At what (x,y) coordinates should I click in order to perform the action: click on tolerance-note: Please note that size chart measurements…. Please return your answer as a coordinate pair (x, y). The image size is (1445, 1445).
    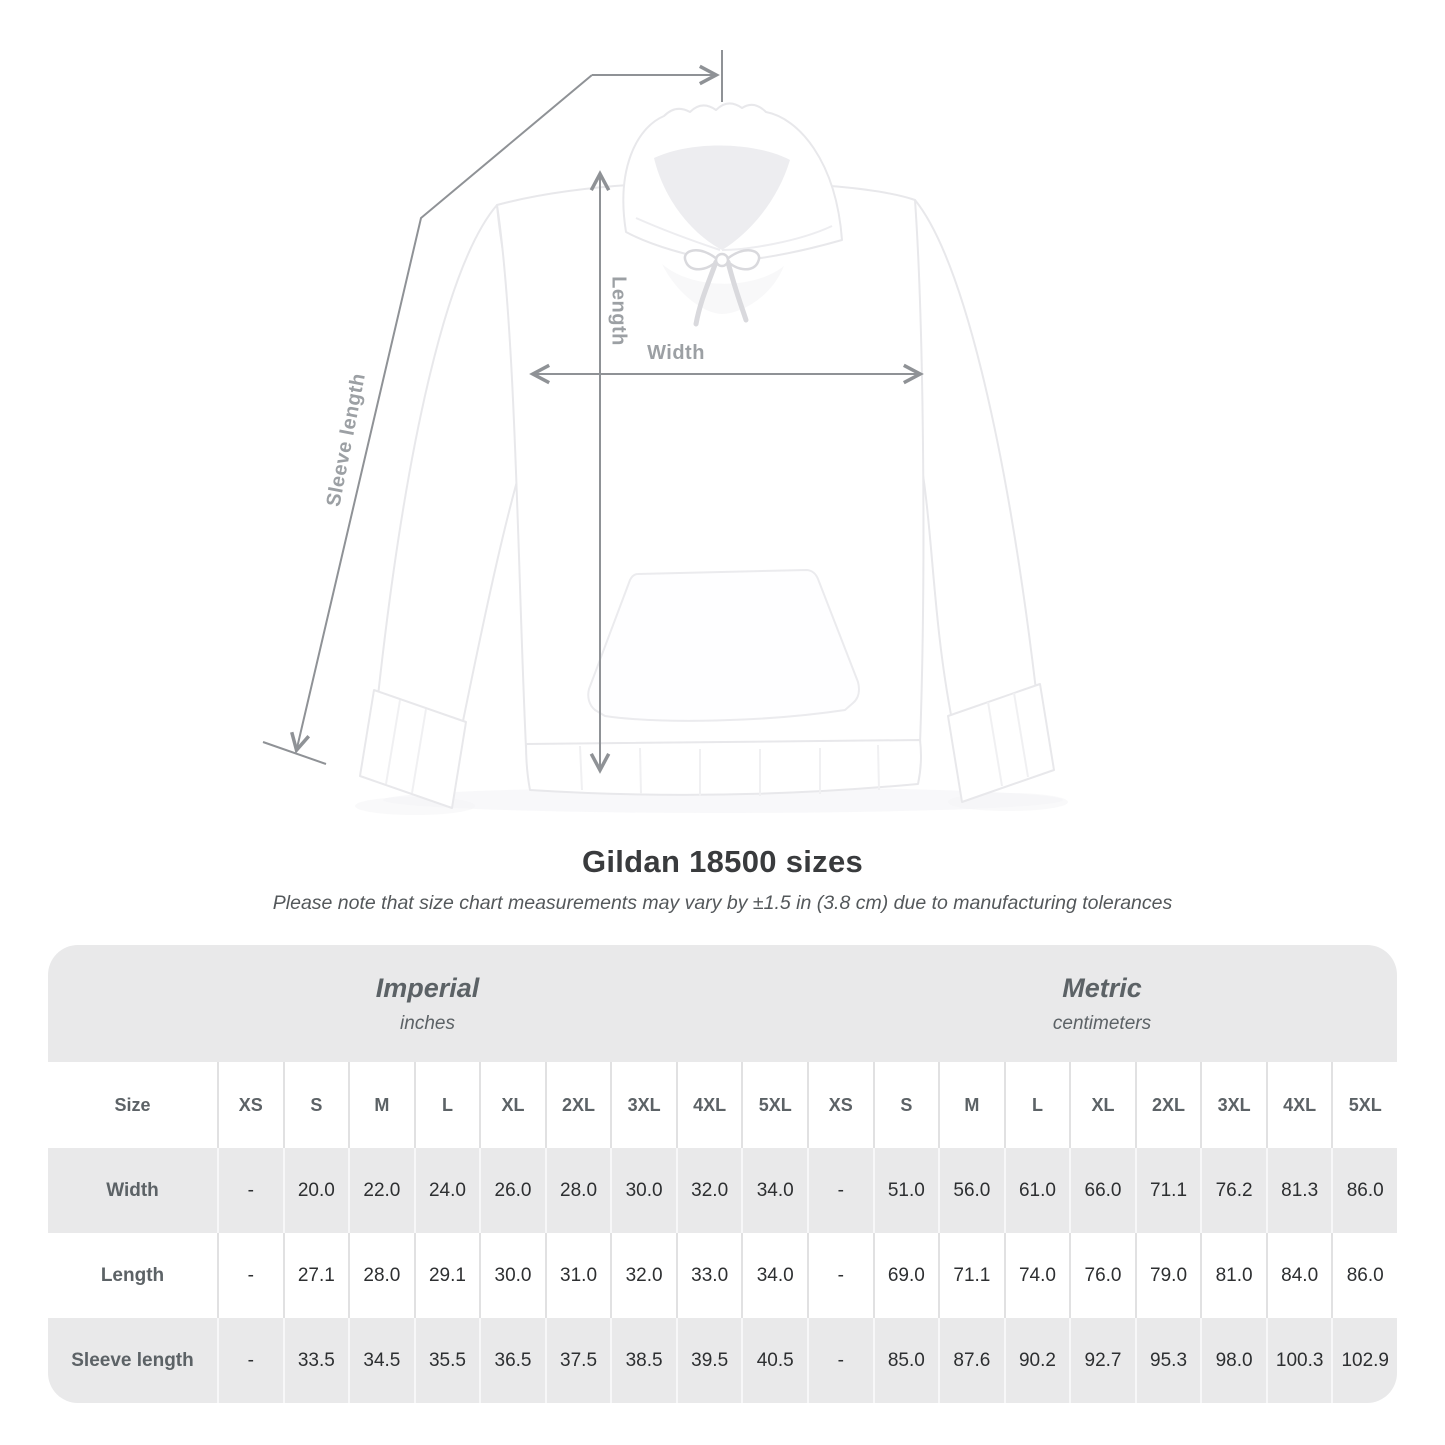
    Looking at the image, I should click on (722, 903).